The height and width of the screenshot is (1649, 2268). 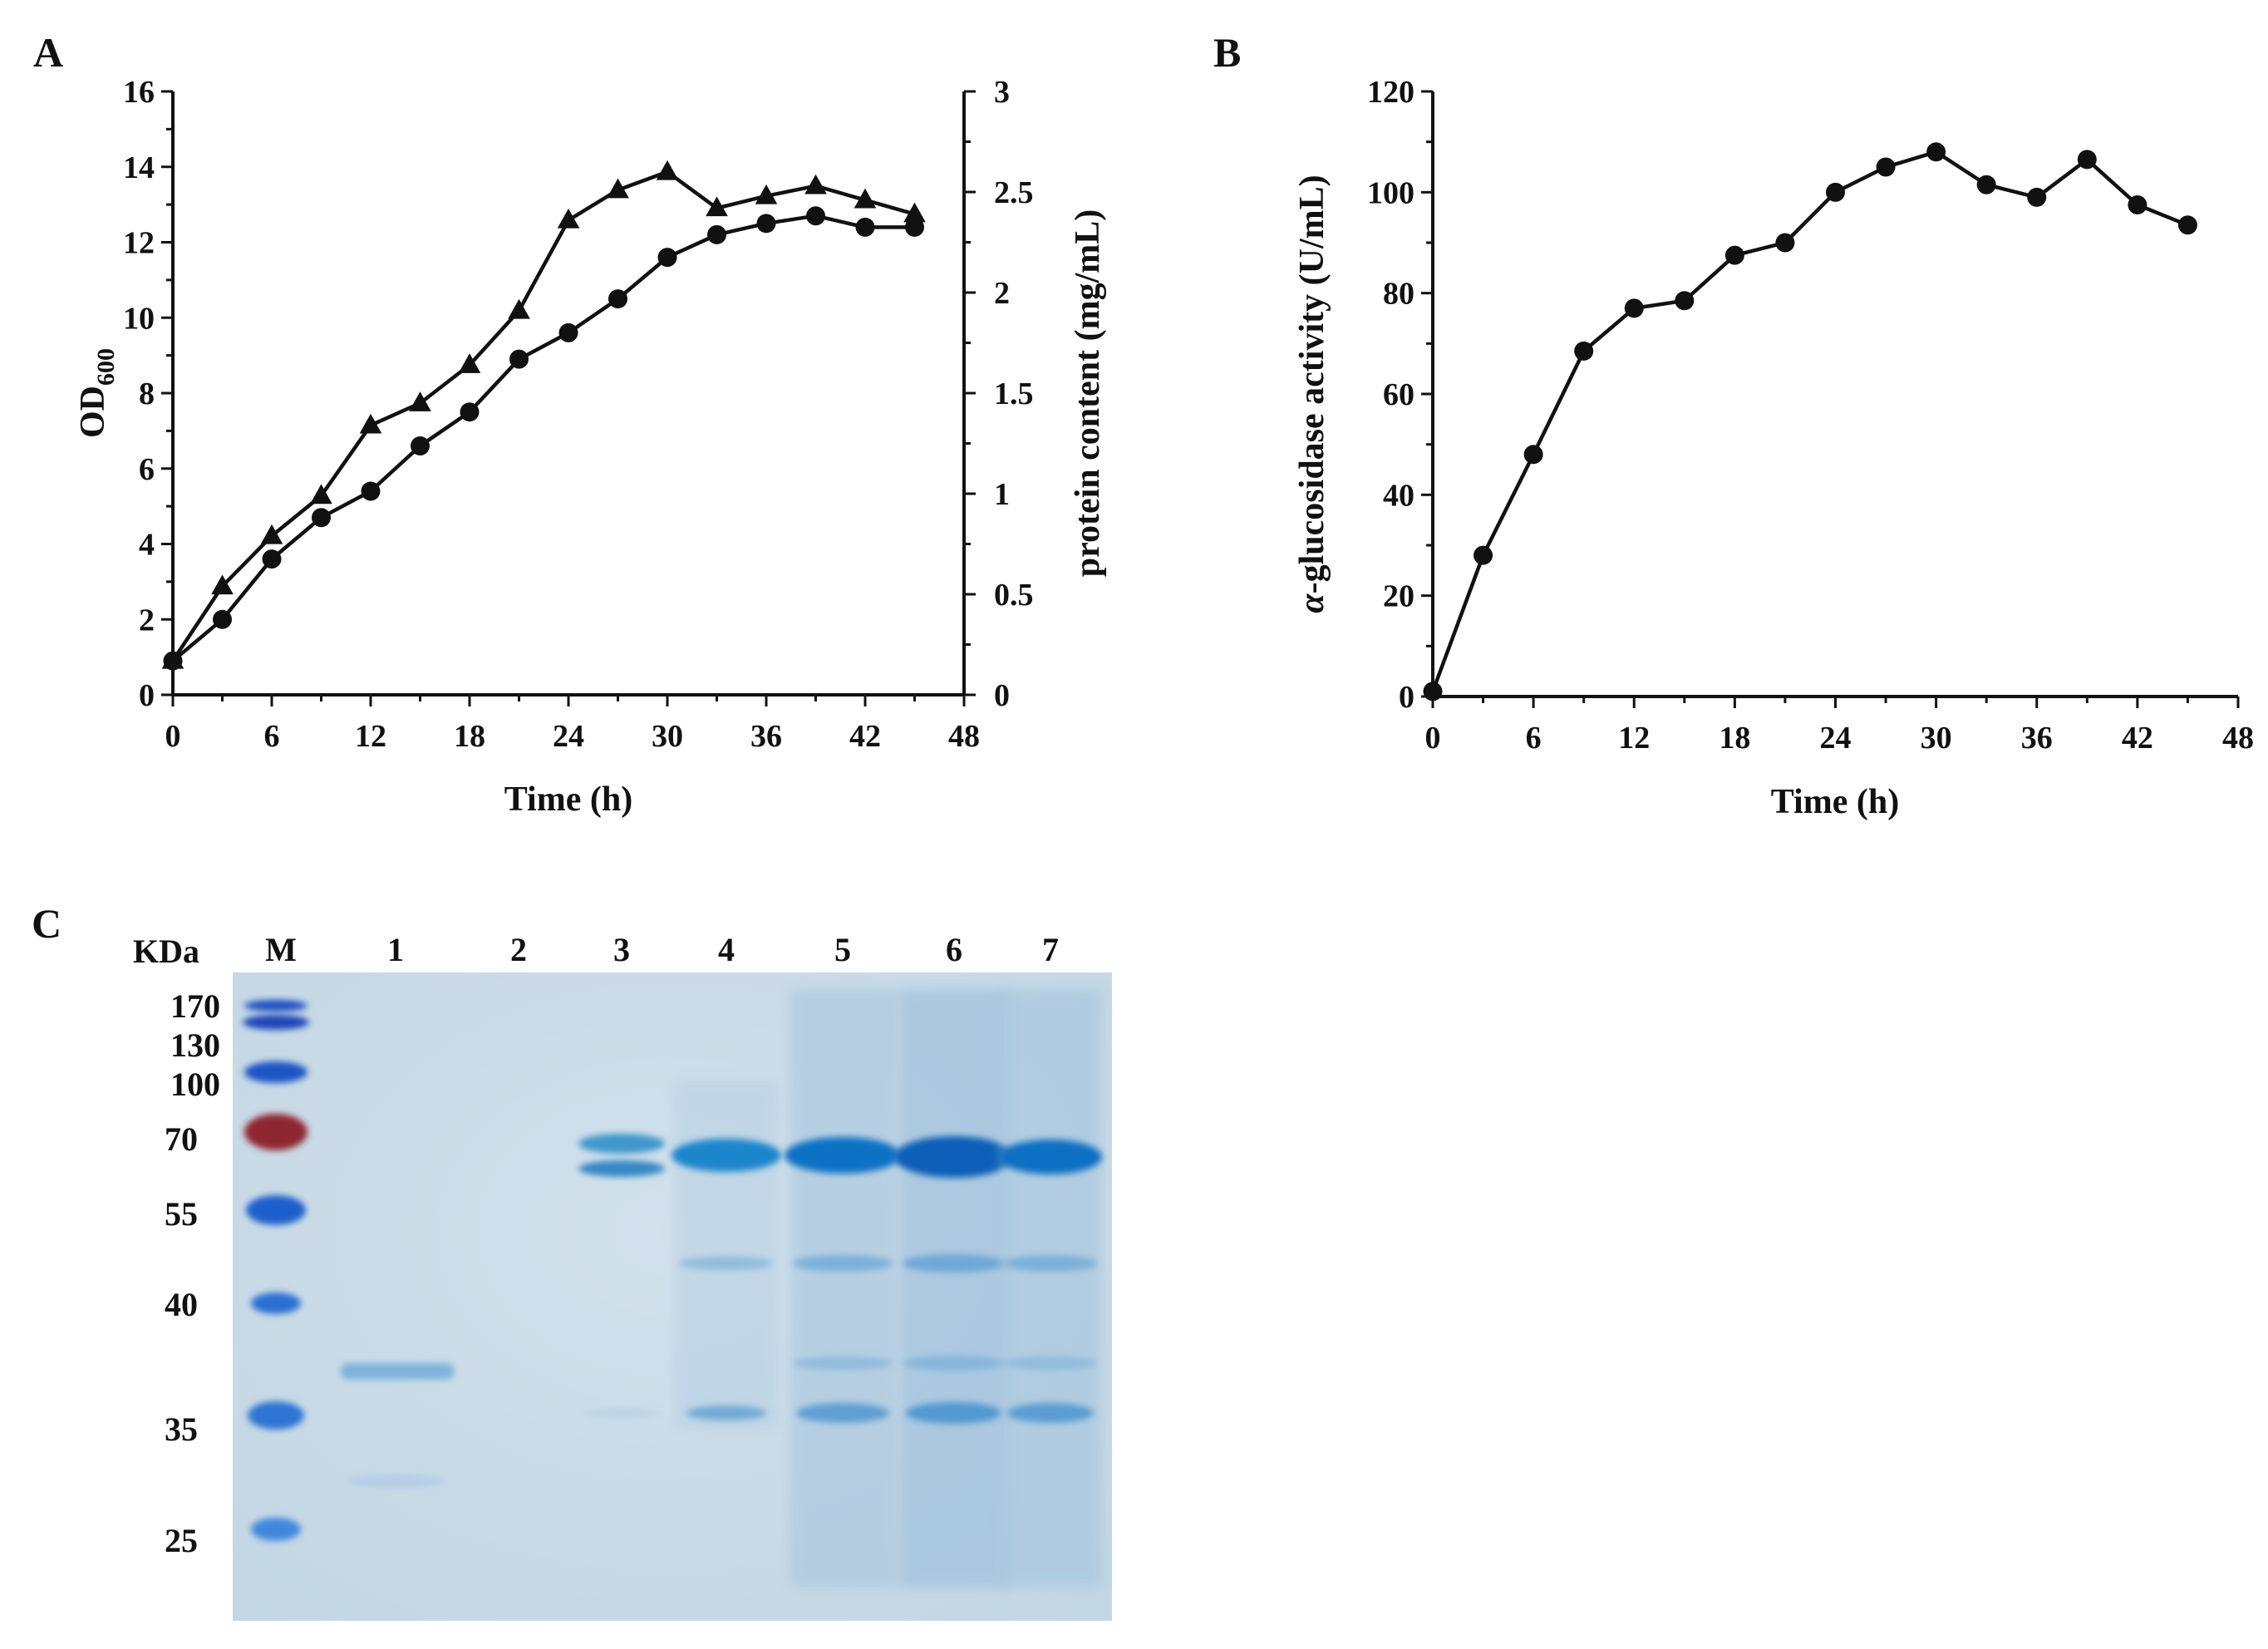 I want to click on gel-lane-labels: M 1 2 3 4 5 6 7, so click(x=662, y=949).